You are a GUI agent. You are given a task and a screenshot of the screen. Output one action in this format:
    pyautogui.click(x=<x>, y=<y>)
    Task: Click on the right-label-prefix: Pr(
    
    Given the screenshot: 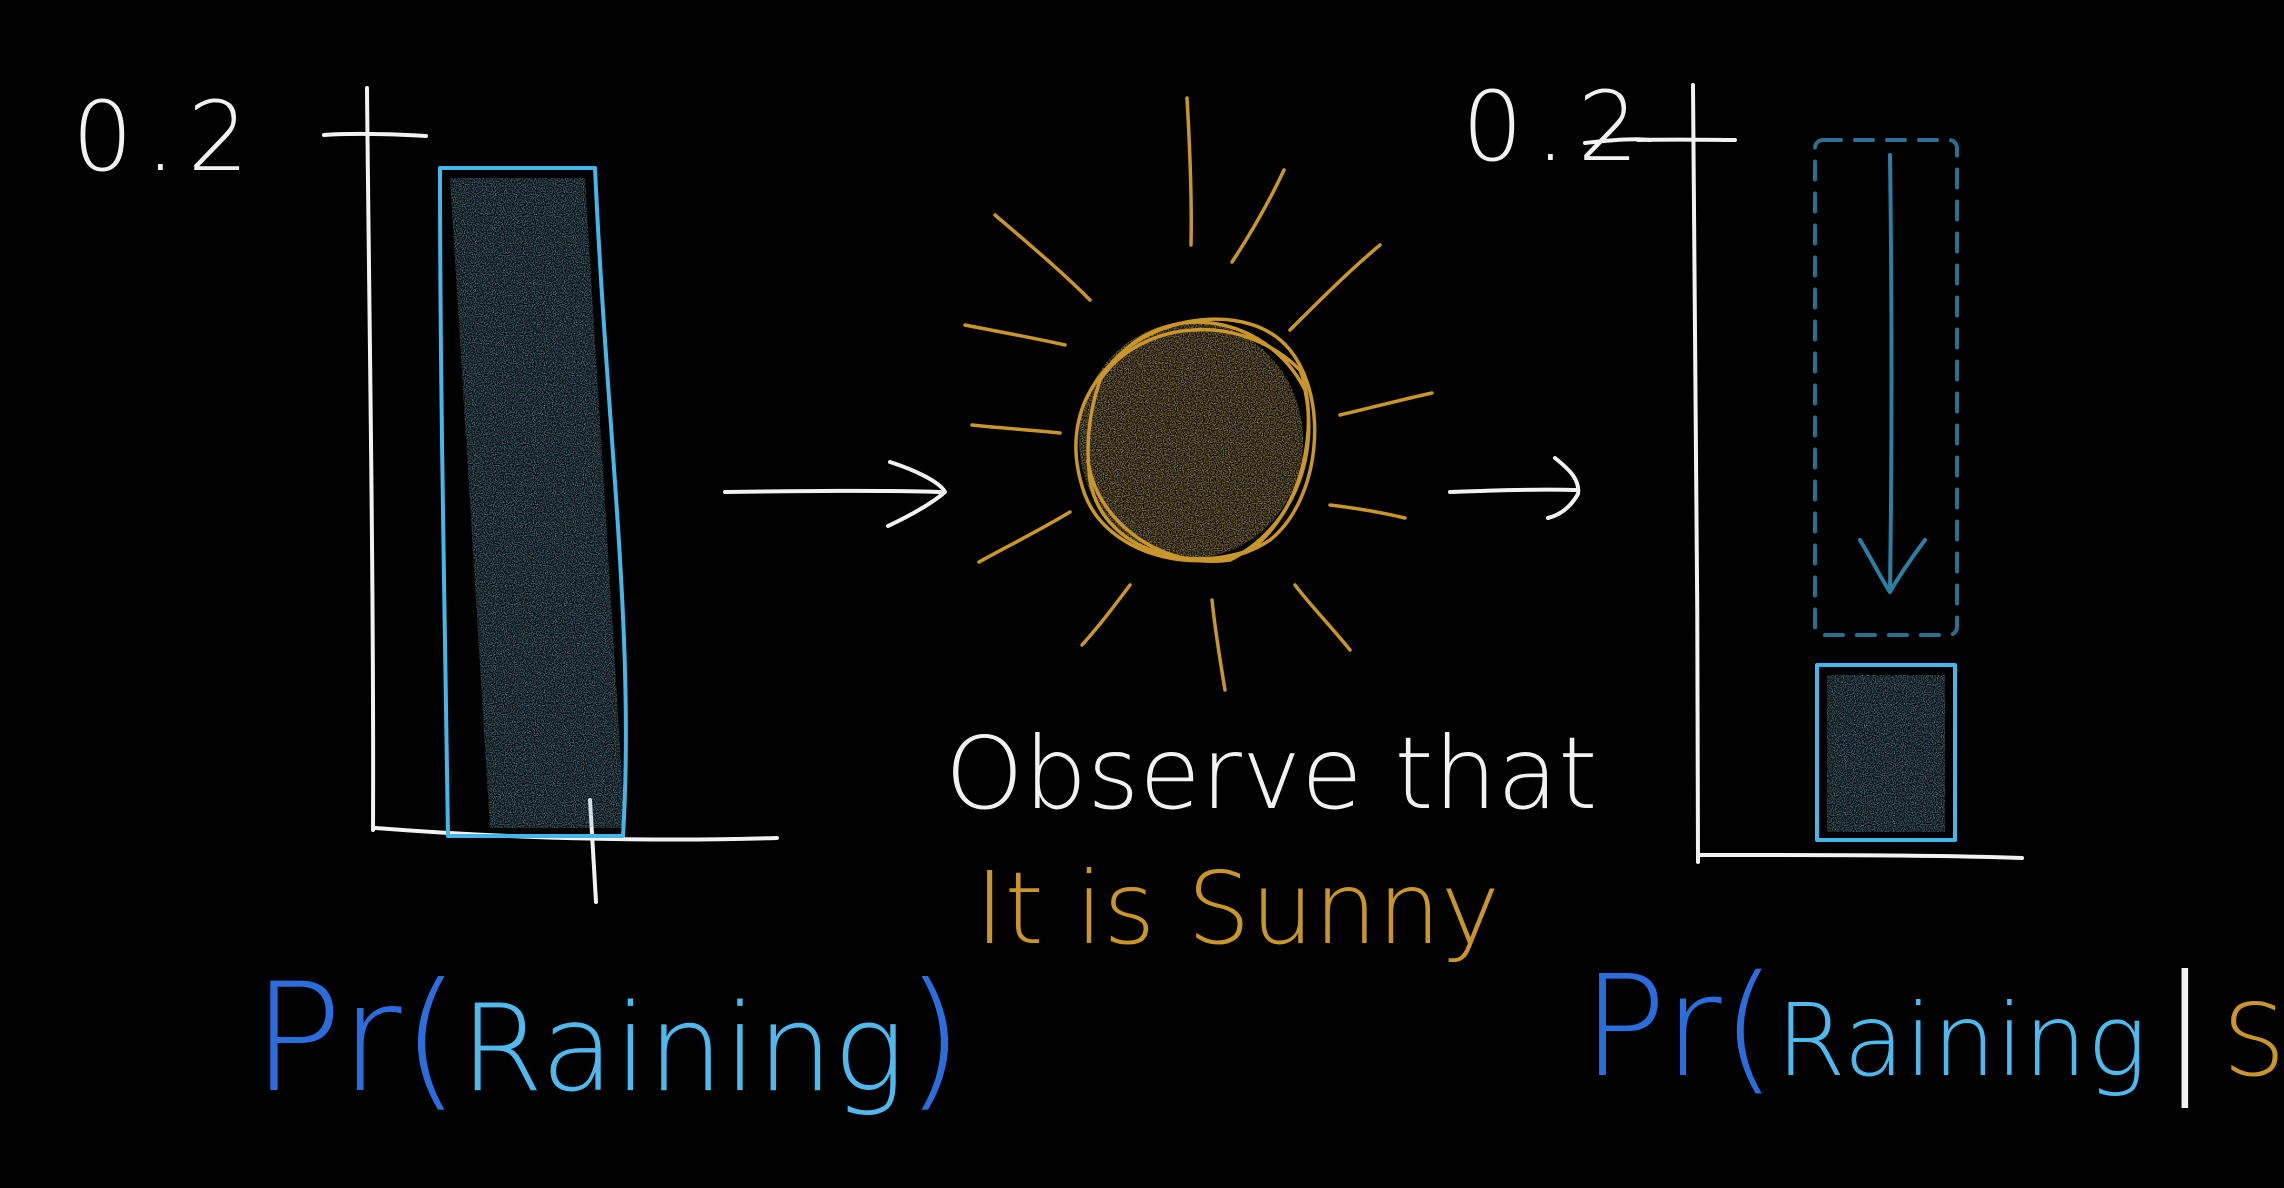 What is the action you would take?
    pyautogui.click(x=1679, y=1027)
    